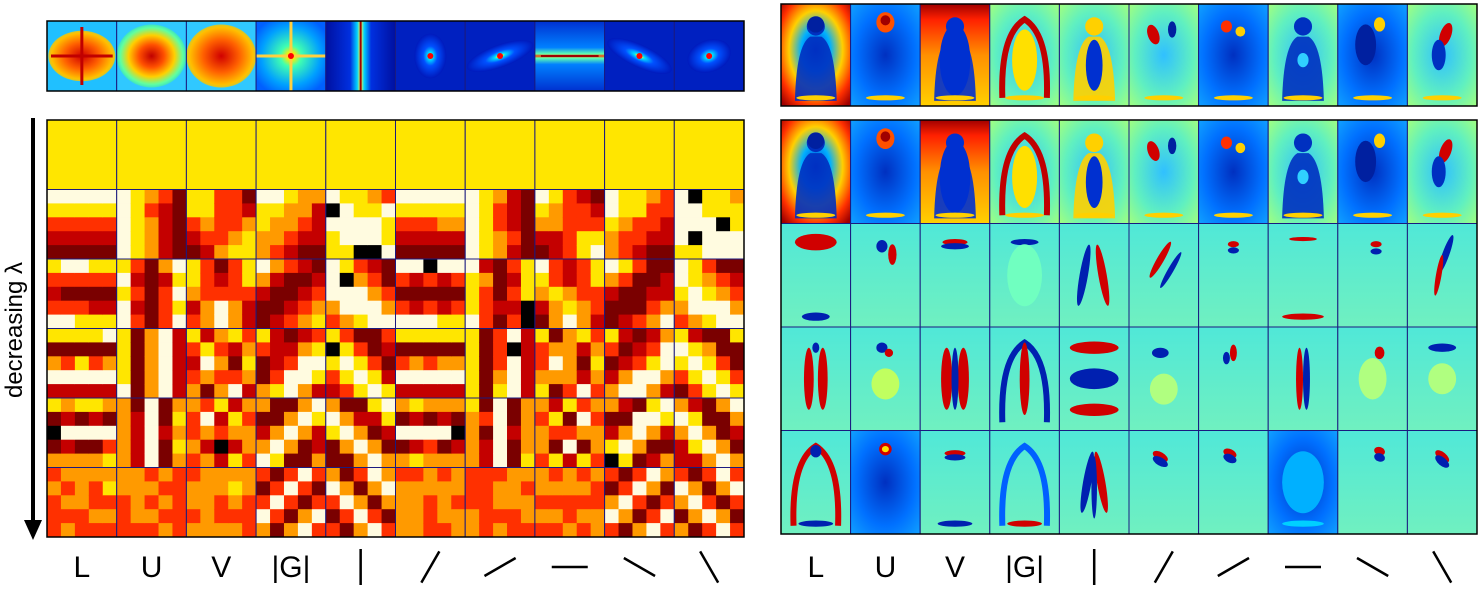  What do you see at coordinates (1130, 567) in the screenshot?
I see `right-column-labels: L U V |G|` at bounding box center [1130, 567].